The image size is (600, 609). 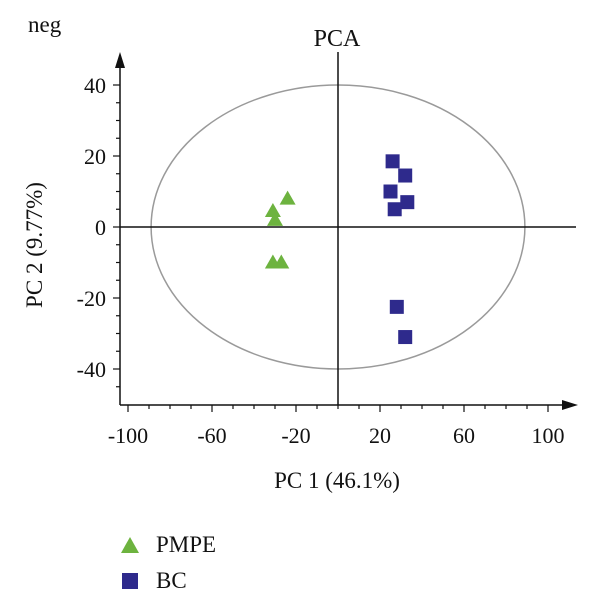 What do you see at coordinates (128, 435) in the screenshot?
I see `x-tick-label: -100` at bounding box center [128, 435].